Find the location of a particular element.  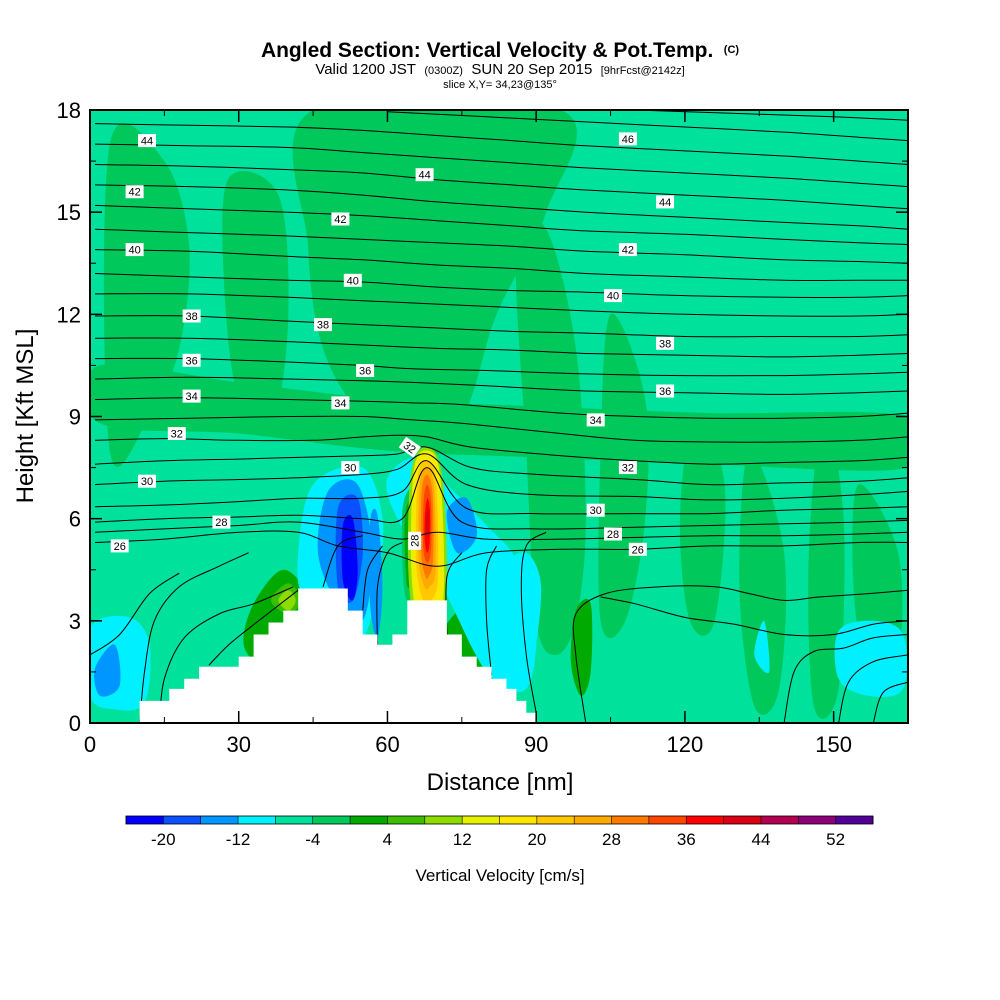

colorbar-tick-label: 36 is located at coordinates (686, 839).